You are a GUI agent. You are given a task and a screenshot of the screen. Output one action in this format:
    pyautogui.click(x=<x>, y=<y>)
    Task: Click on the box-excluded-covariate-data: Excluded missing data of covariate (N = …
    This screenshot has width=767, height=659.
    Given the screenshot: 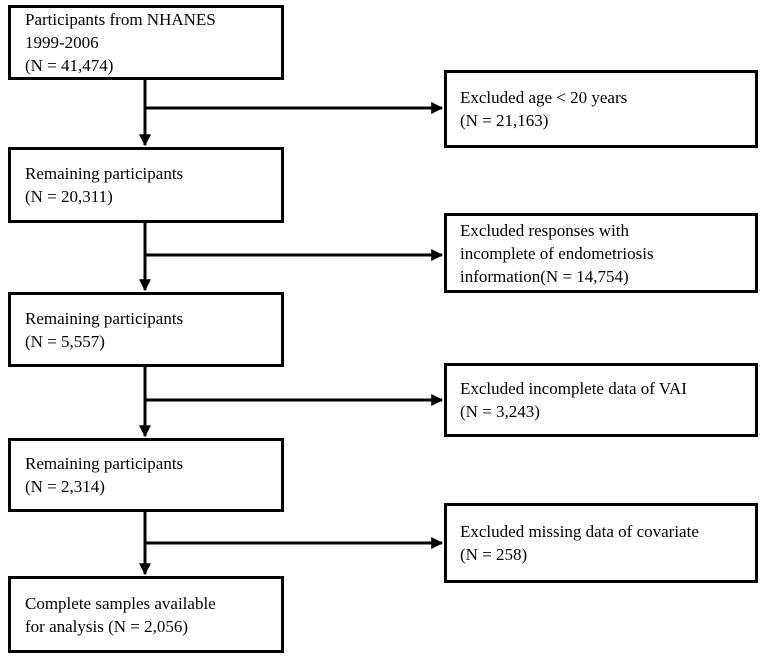 What is the action you would take?
    pyautogui.click(x=601, y=543)
    